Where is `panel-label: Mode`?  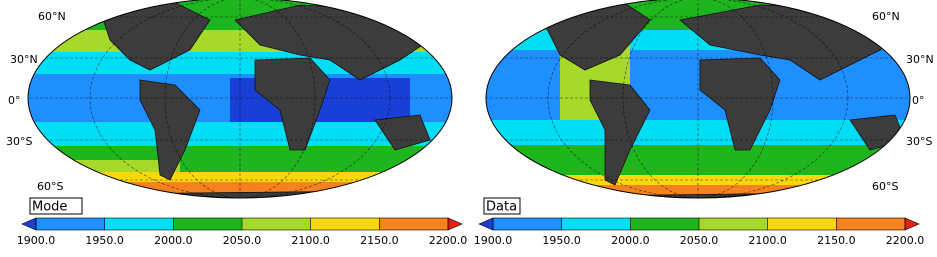 panel-label: Mode is located at coordinates (49, 207).